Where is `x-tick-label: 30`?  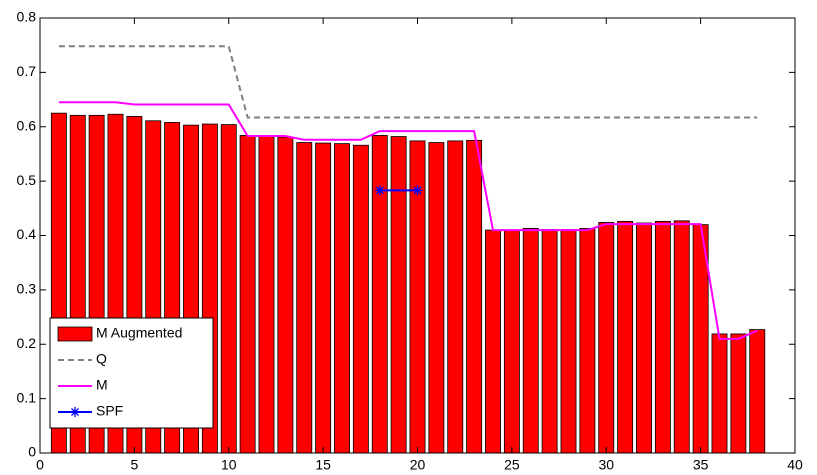
x-tick-label: 30 is located at coordinates (606, 465).